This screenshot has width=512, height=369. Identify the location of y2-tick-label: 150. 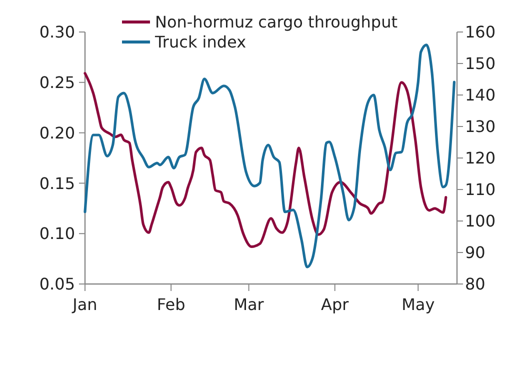
(480, 64).